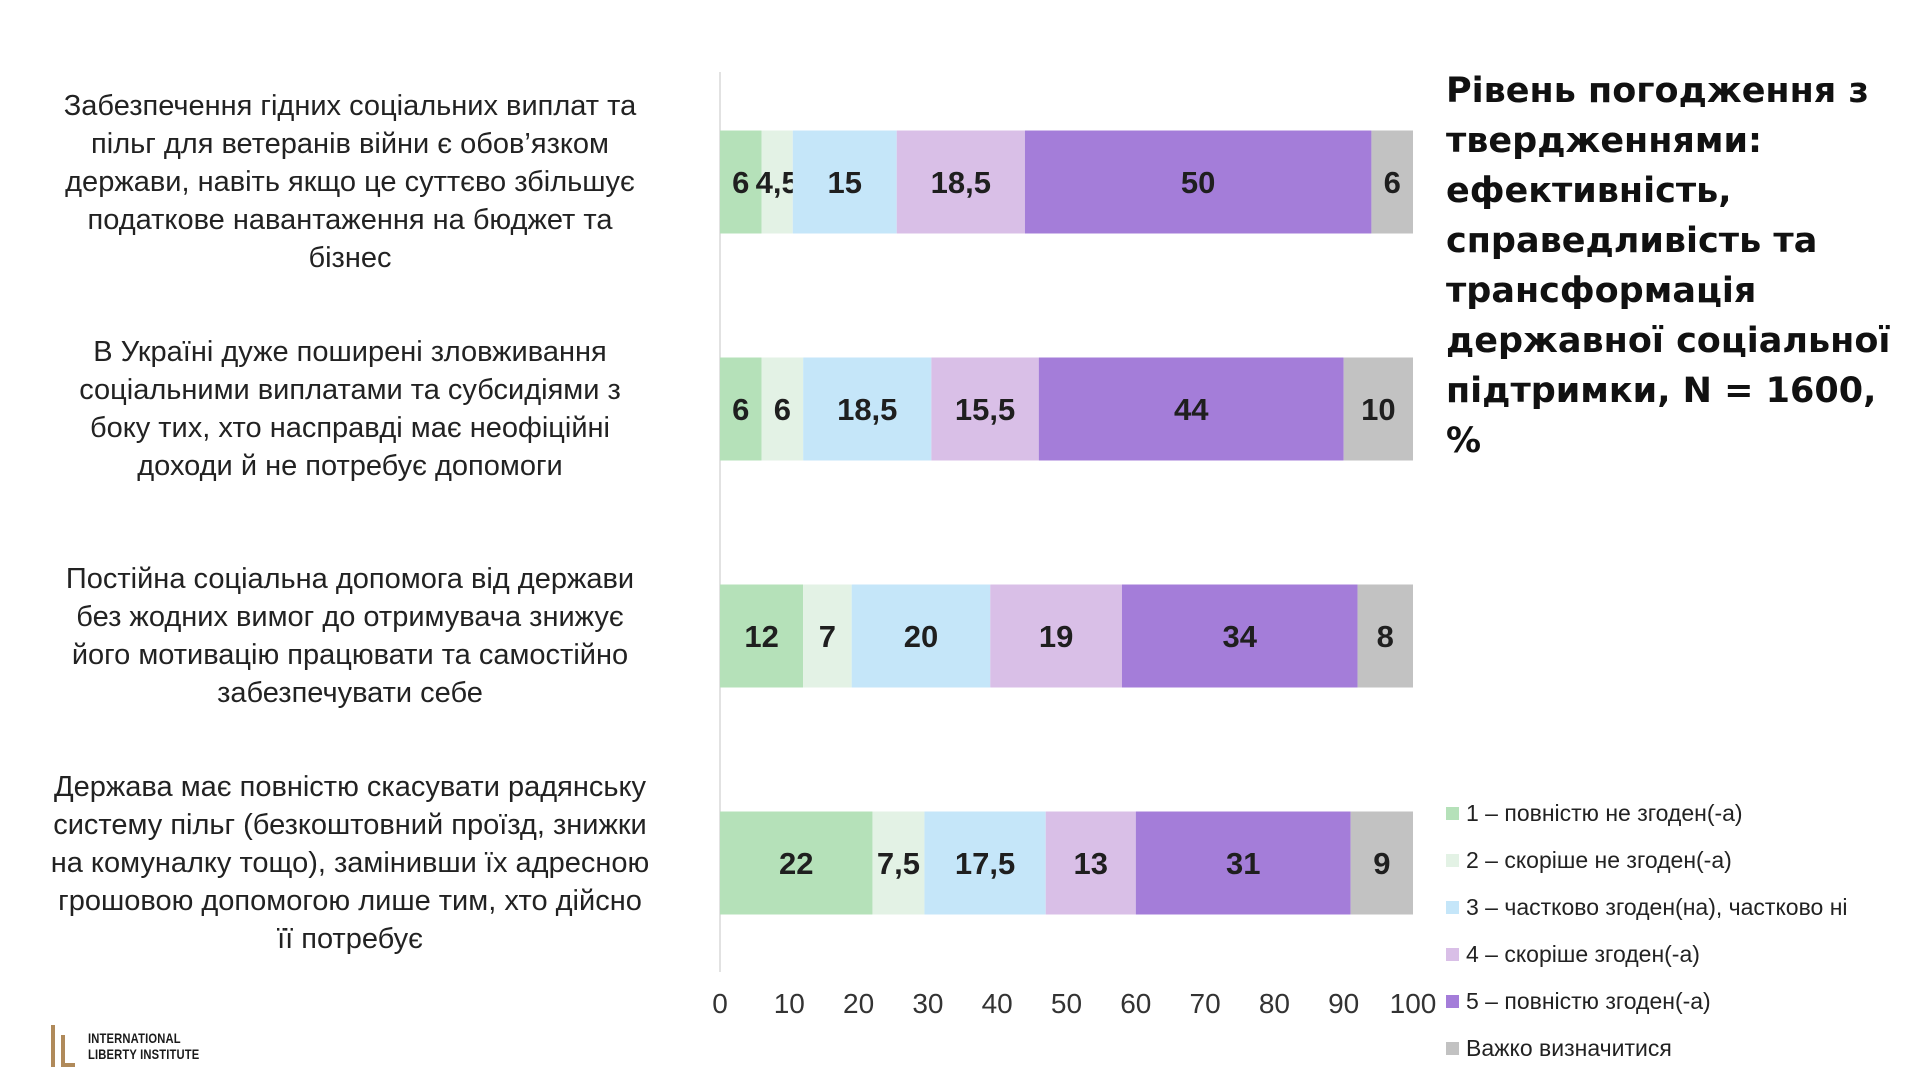  What do you see at coordinates (1274, 1003) in the screenshot?
I see `x-tick-label: 80` at bounding box center [1274, 1003].